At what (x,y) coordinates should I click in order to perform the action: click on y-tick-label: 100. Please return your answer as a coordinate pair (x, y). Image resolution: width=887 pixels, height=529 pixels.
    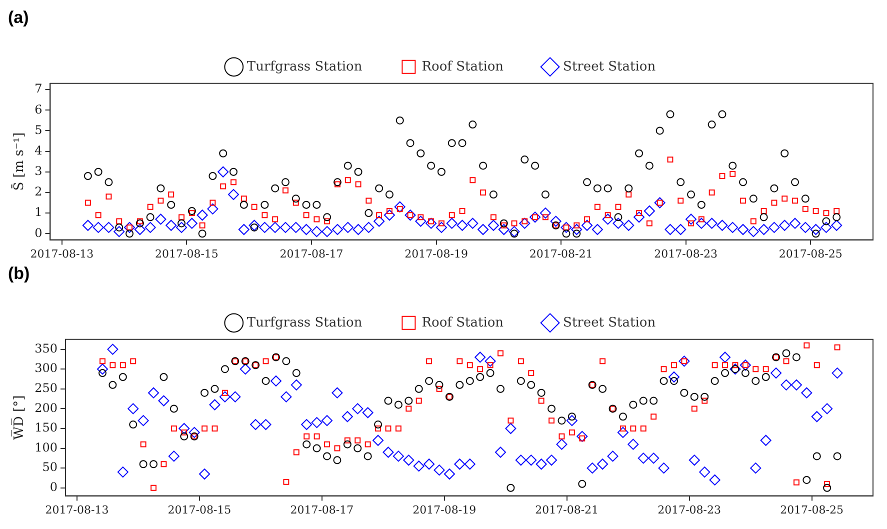
    Looking at the image, I should click on (46, 447).